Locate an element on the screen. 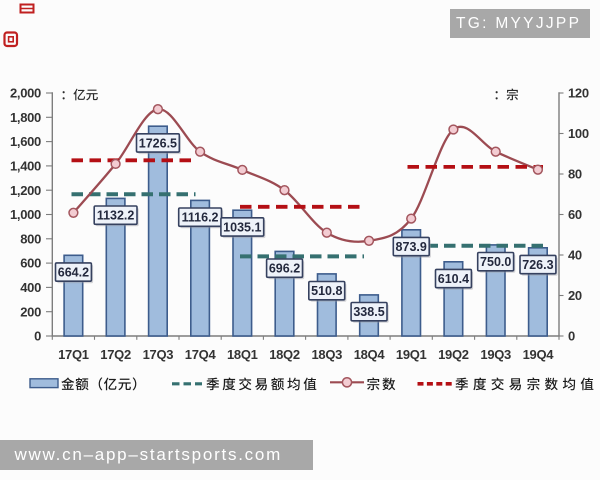 The height and width of the screenshot is (480, 600). svg-text: 800 is located at coordinates (30, 238).